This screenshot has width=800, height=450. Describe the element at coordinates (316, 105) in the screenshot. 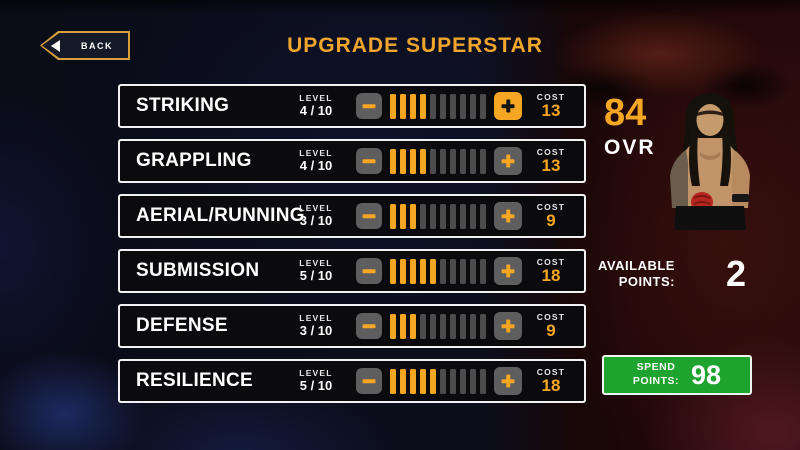

I see `level-block: LEVEL 4 / 10` at that location.